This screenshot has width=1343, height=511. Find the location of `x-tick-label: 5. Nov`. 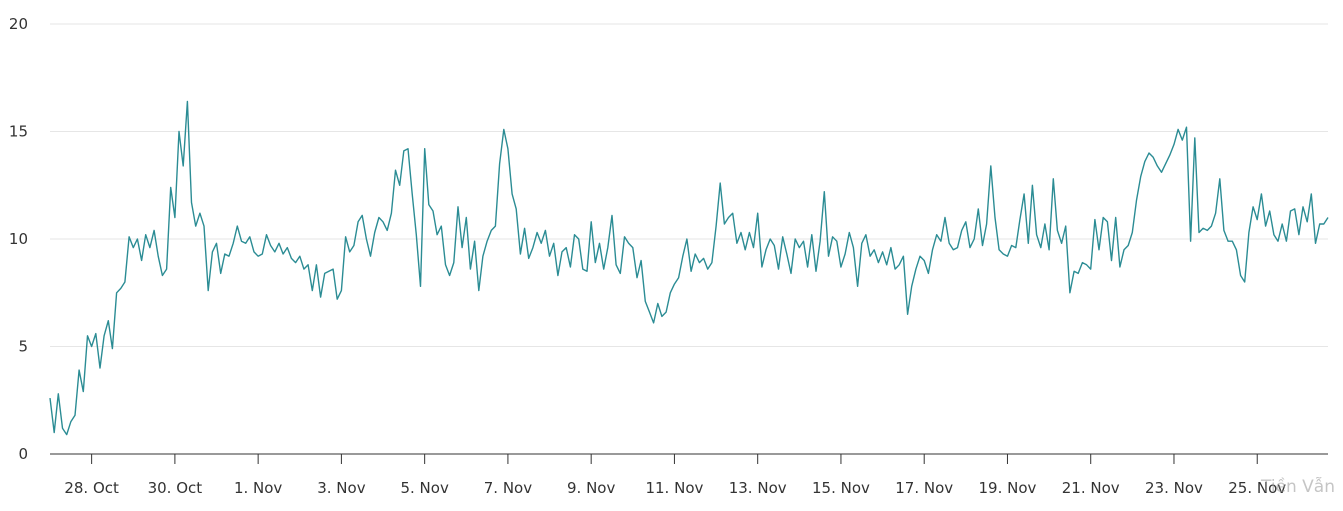

x-tick-label: 5. Nov is located at coordinates (424, 488).